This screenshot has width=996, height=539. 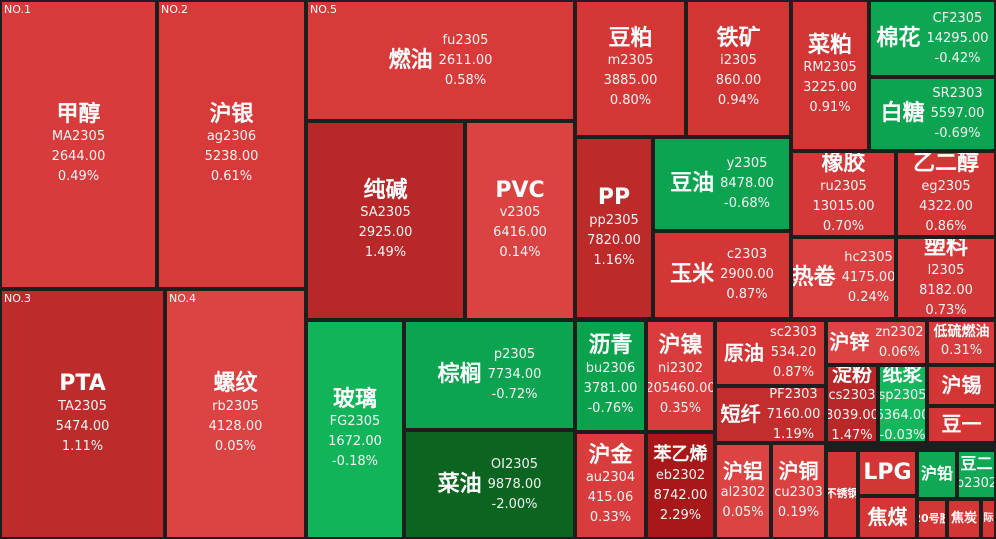 I want to click on tile: 菜油 OI2305 9878.00 -2.00%, so click(x=489, y=484).